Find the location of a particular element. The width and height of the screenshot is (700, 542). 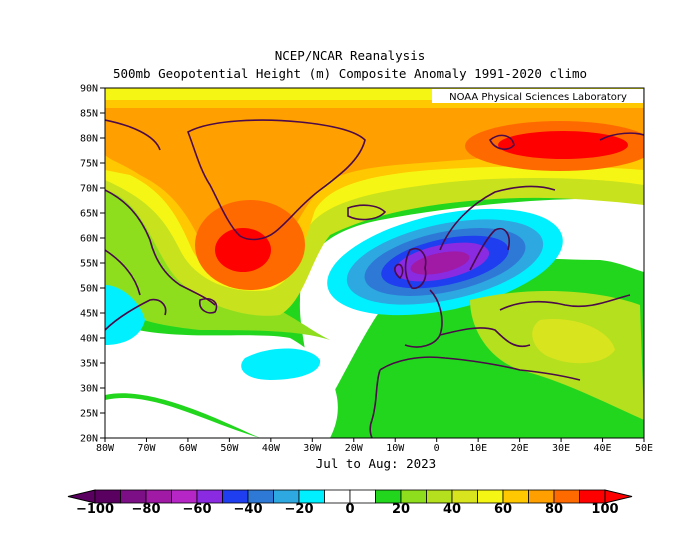

lon-tick-label: 40W is located at coordinates (271, 448).